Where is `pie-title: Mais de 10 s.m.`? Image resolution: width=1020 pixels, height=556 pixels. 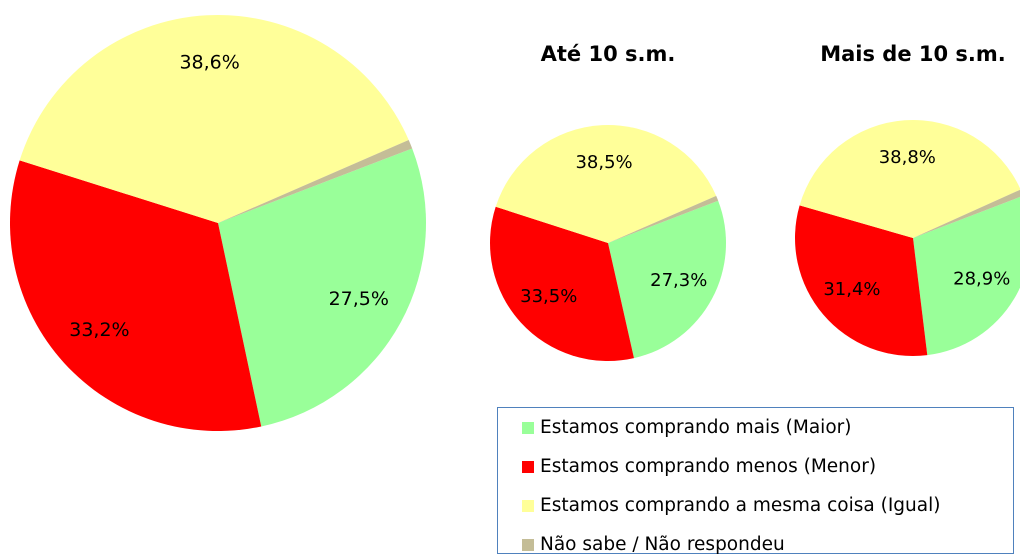 pie-title: Mais de 10 s.m. is located at coordinates (913, 54).